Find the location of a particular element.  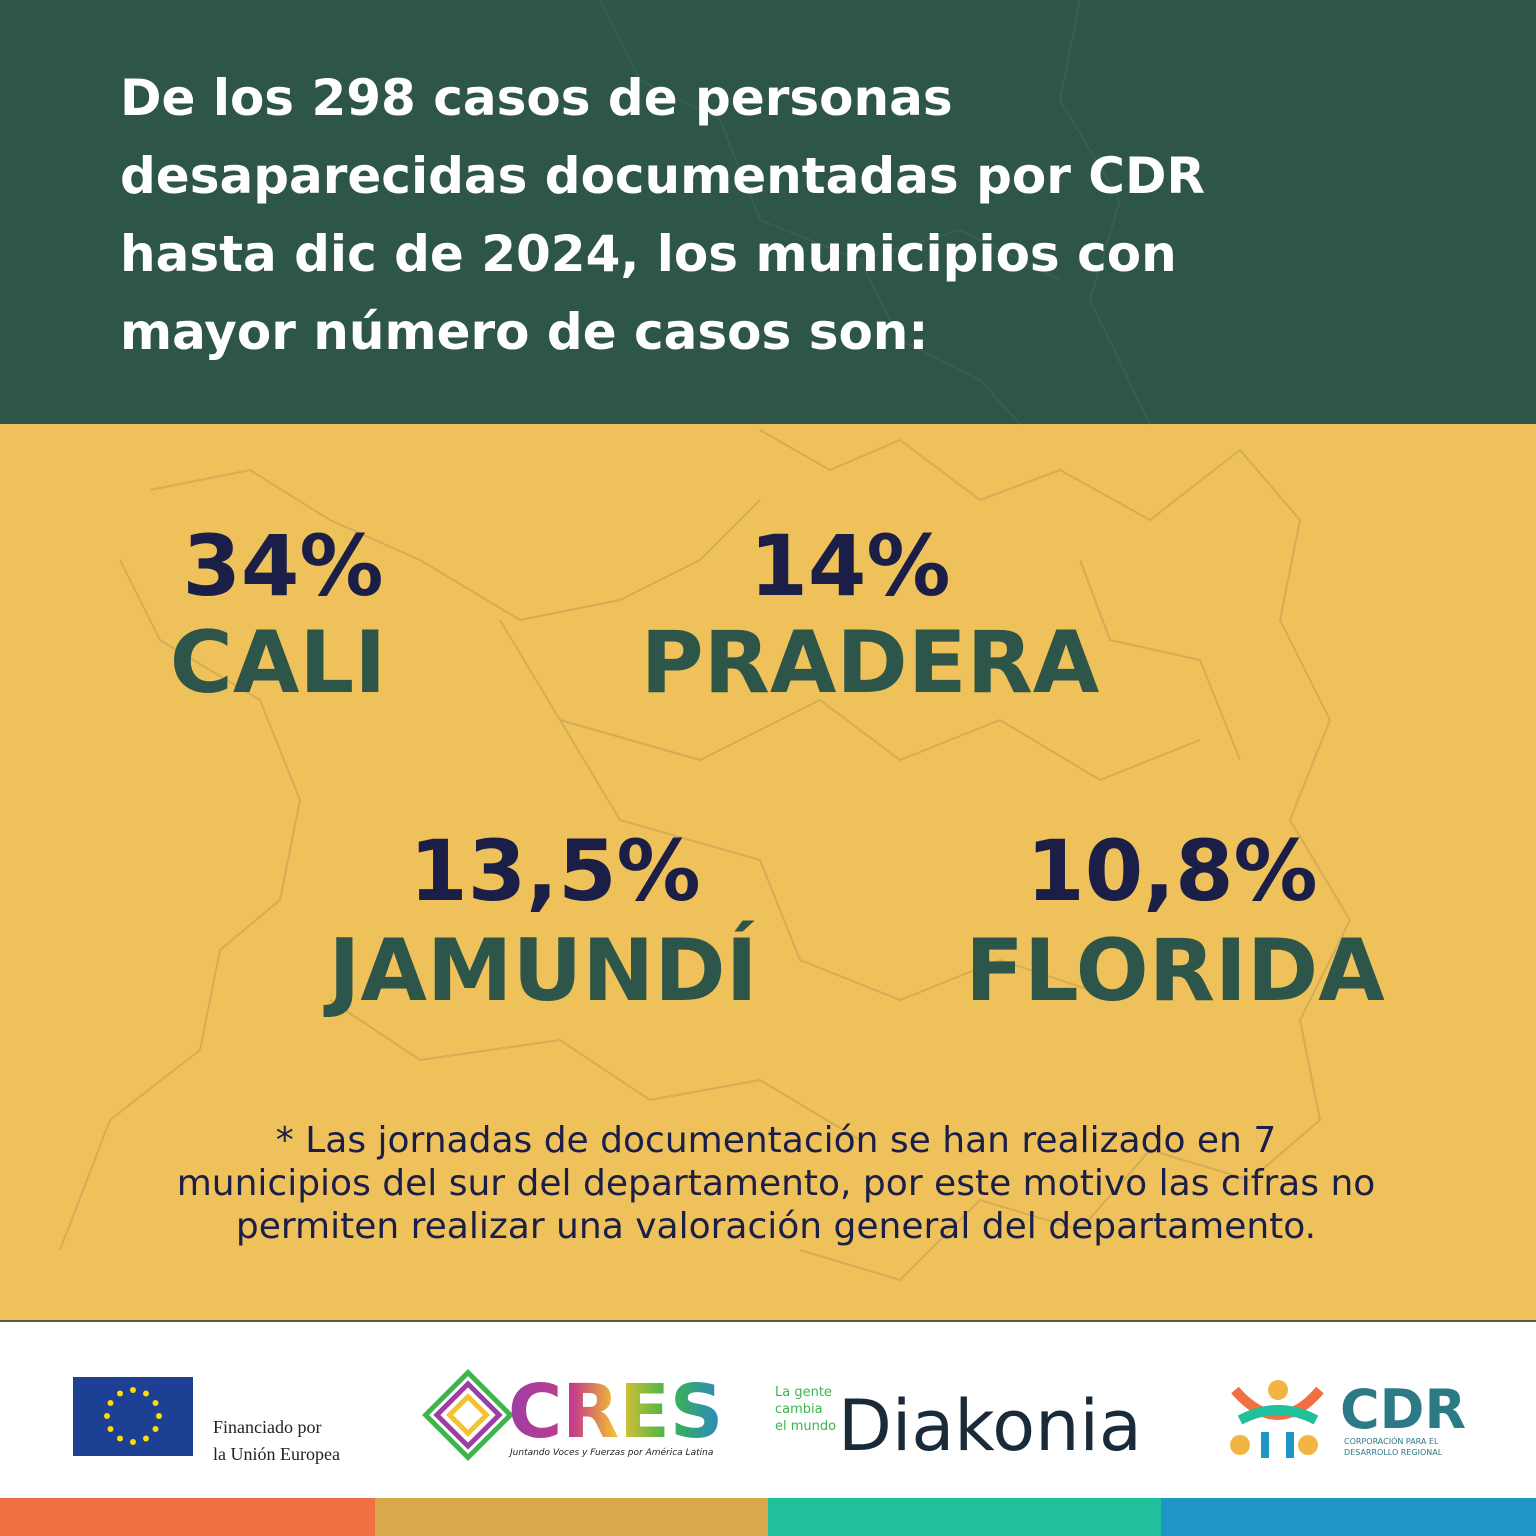

diakonia-slogan: el mundo is located at coordinates (805, 1426).